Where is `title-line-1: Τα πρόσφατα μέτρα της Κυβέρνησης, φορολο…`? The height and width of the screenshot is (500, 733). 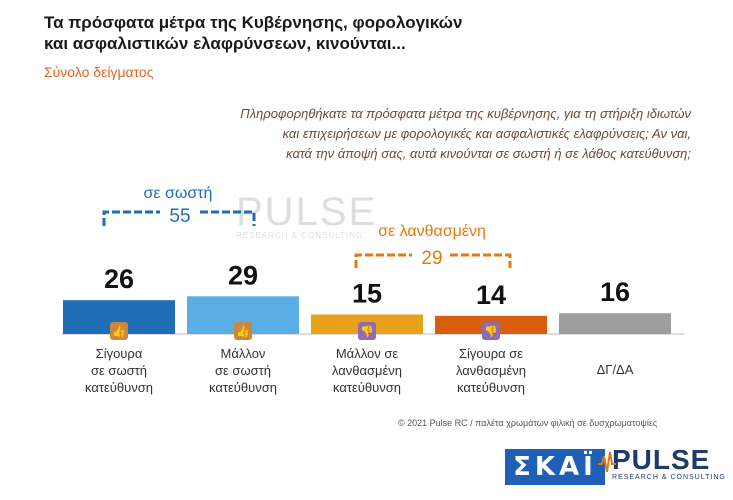 title-line-1: Τα πρόσφατα μέτρα της Κυβέρνησης, φορολο… is located at coordinates (253, 22).